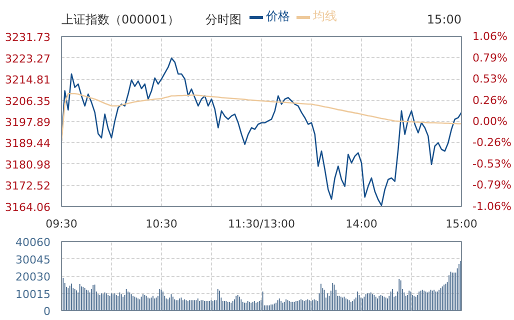  Describe the element at coordinates (490, 58) in the screenshot. I see `y2-tick-label: 0.79%` at that location.